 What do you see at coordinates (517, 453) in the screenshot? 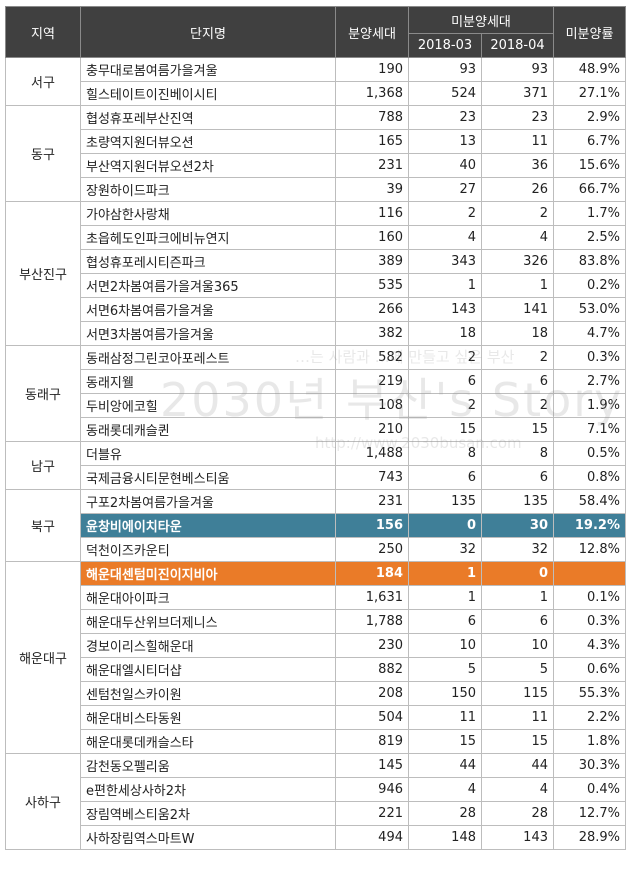
I see `unsold-2018-04-cell: 8` at bounding box center [517, 453].